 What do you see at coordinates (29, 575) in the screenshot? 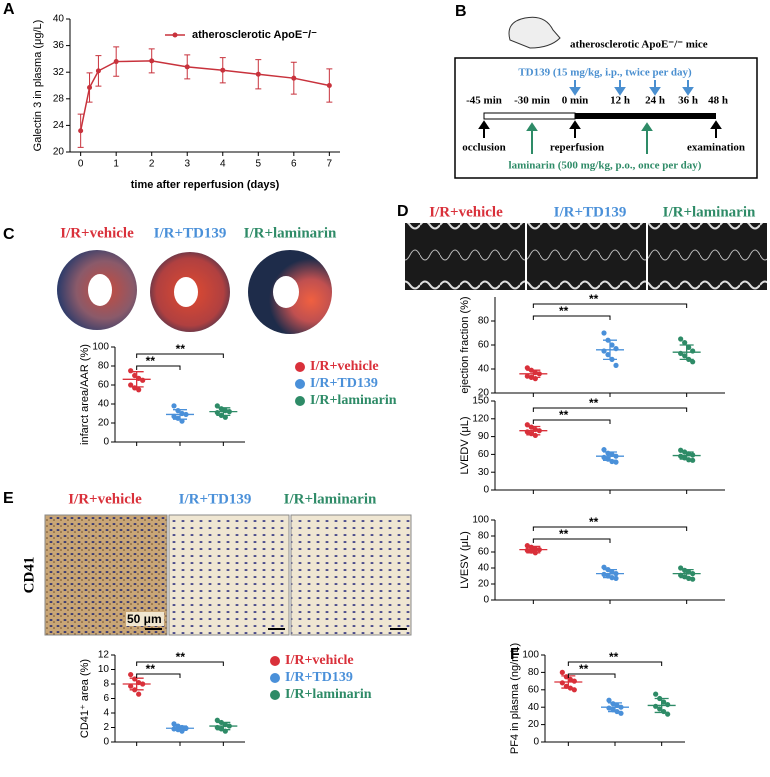
I see `stain-label: CD41` at bounding box center [29, 575].